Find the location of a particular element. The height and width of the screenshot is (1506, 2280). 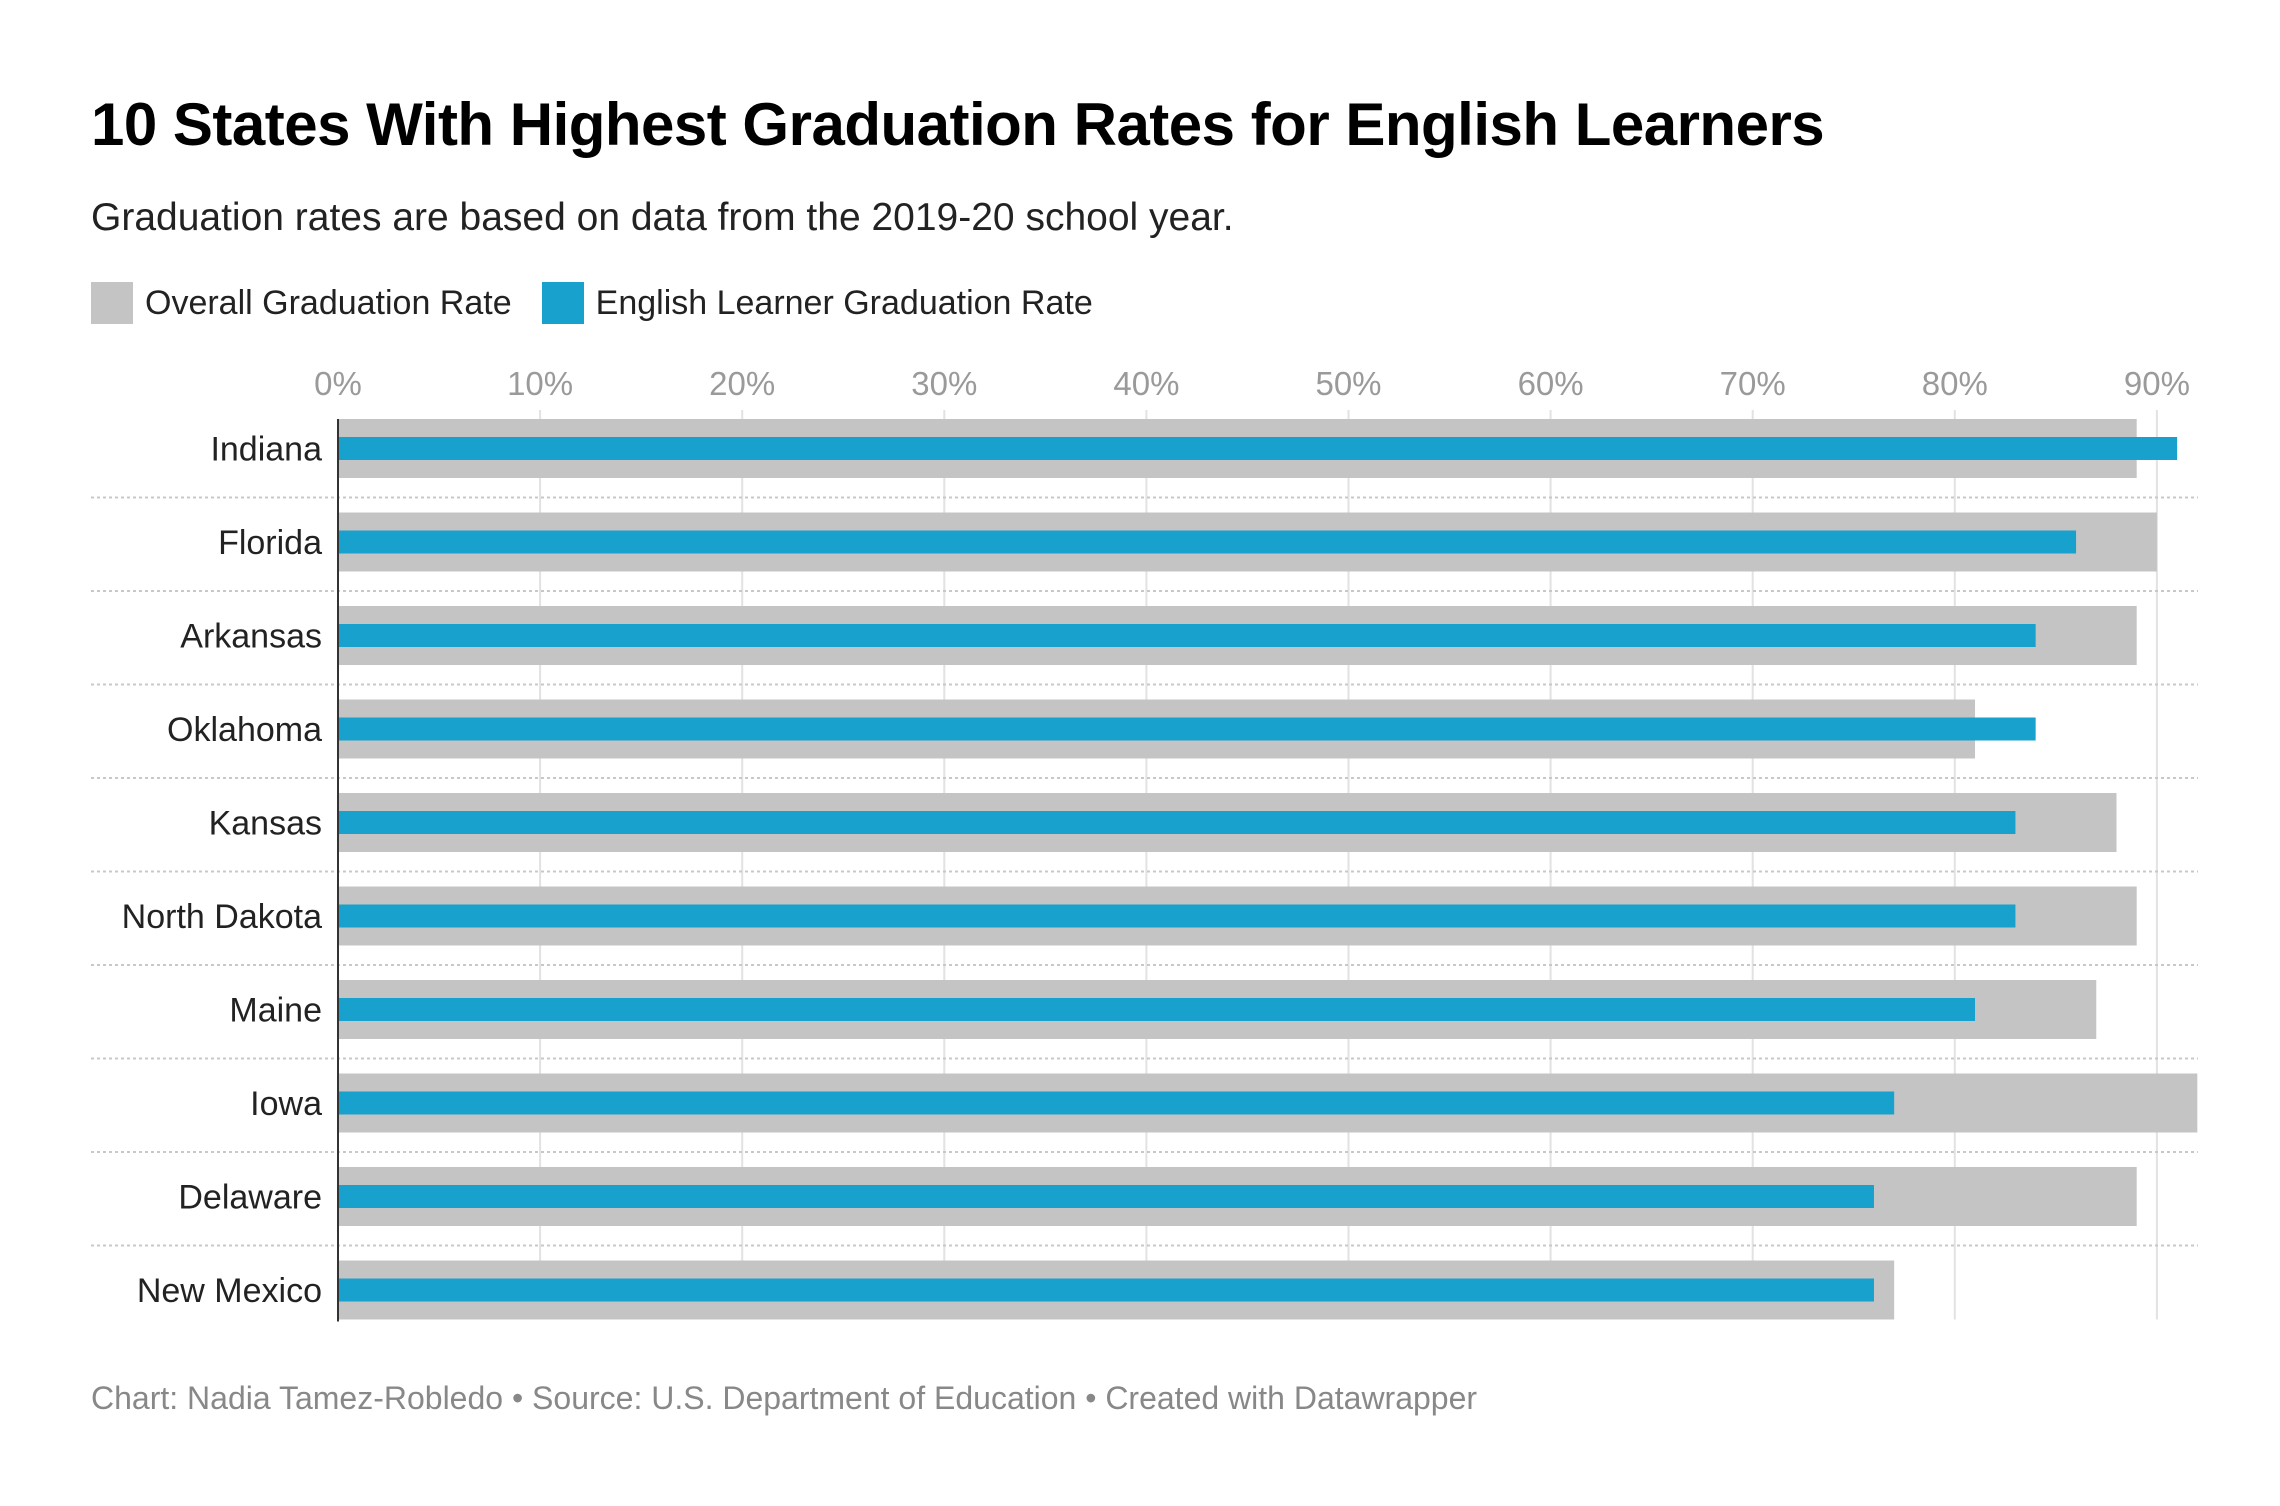

x-tick-label: 80% is located at coordinates (1955, 383).